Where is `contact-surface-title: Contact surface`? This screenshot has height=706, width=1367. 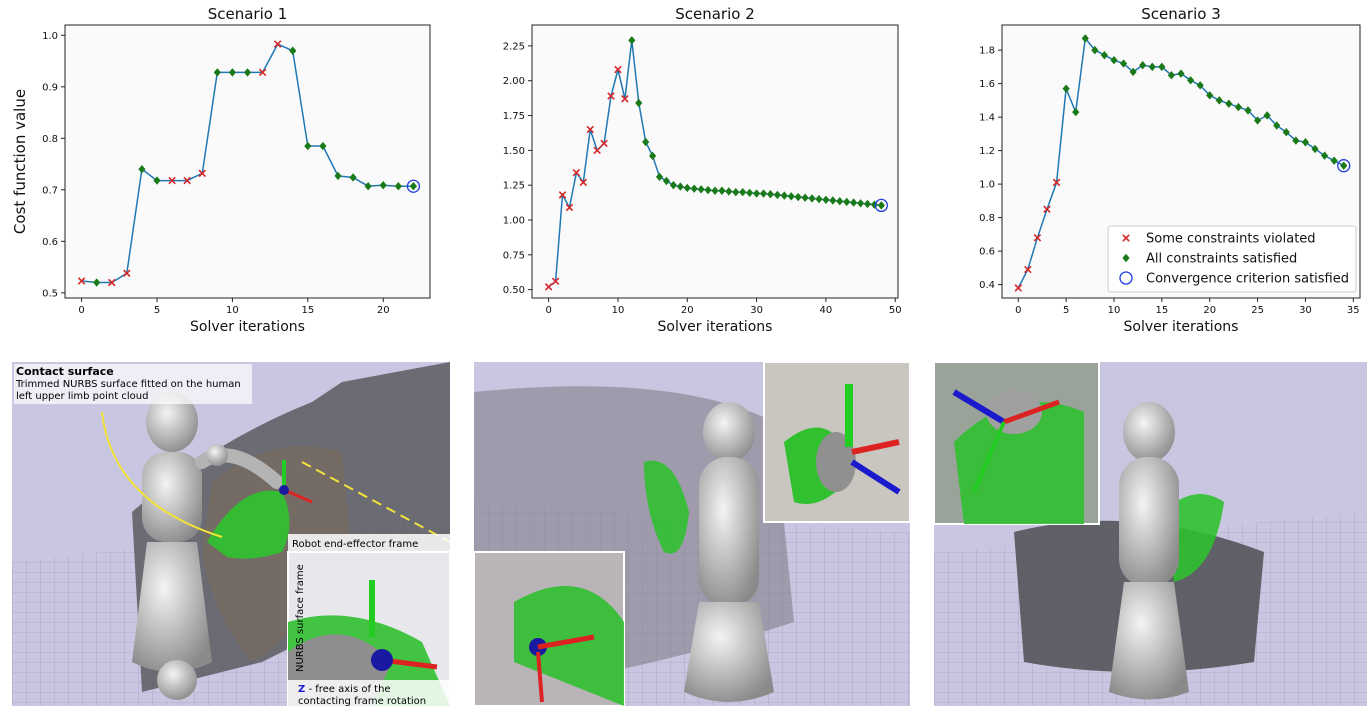
contact-surface-title: Contact surface is located at coordinates (65, 371).